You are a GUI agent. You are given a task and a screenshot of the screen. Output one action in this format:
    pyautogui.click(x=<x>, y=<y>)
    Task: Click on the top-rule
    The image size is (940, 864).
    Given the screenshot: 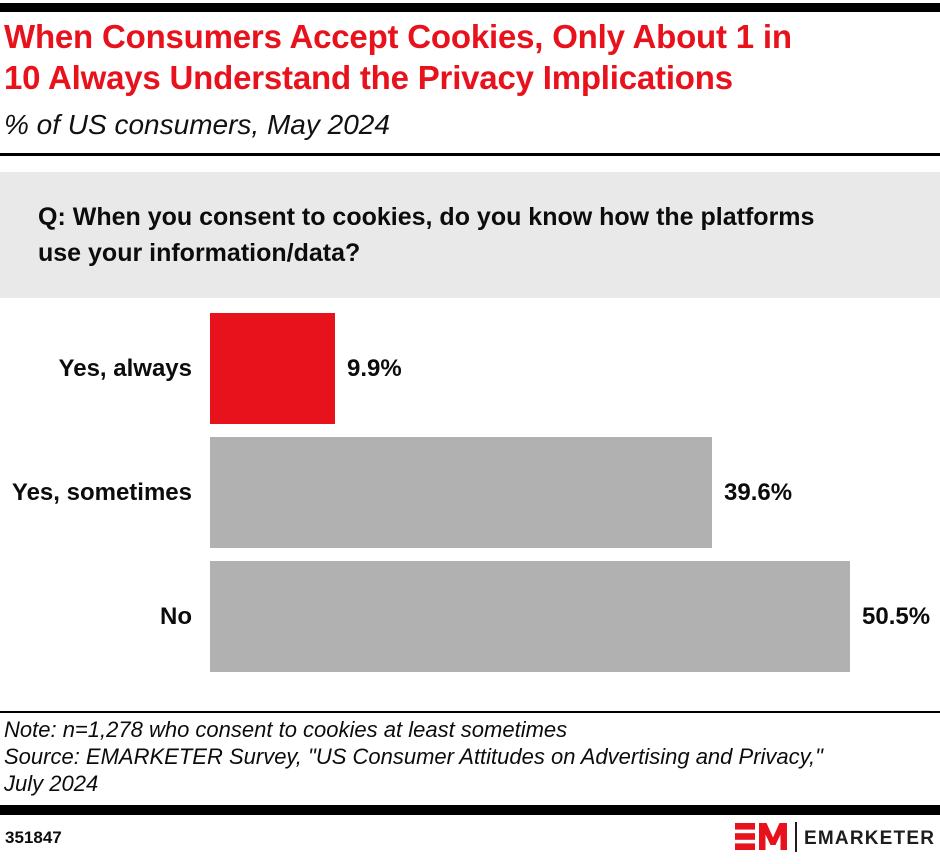 What is the action you would take?
    pyautogui.click(x=470, y=7)
    